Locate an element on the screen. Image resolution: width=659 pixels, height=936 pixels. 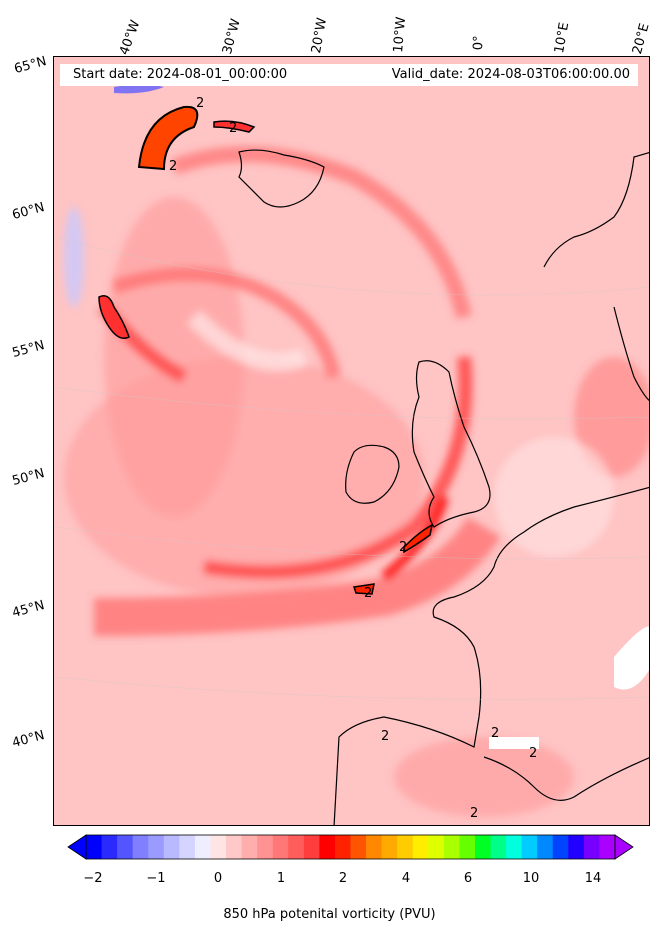
colorbar-tick: −2 is located at coordinates (93, 878).